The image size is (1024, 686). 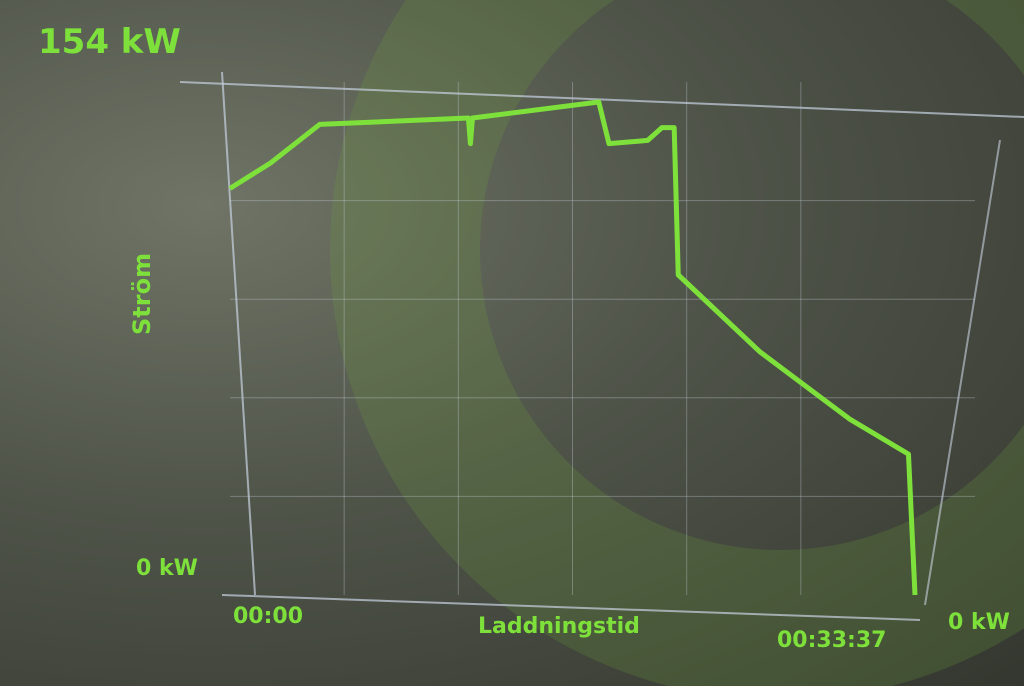 What do you see at coordinates (559, 626) in the screenshot?
I see `x-axis-label: Laddningstid` at bounding box center [559, 626].